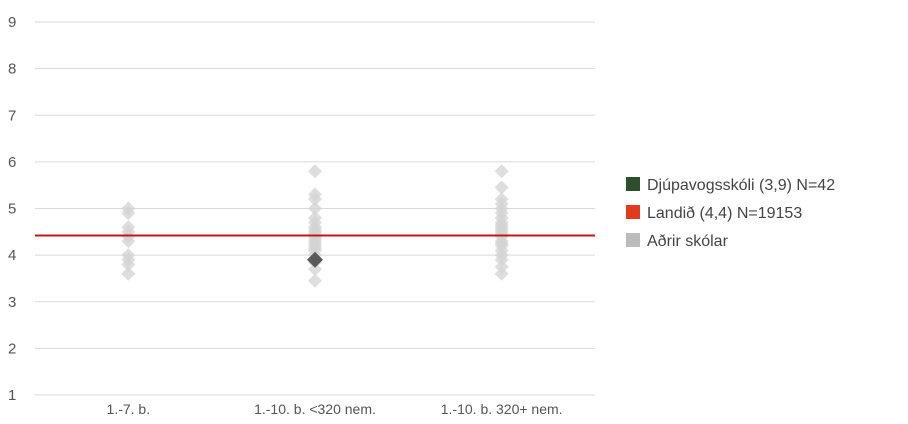  I want to click on y-tick-label: 8, so click(12, 69).